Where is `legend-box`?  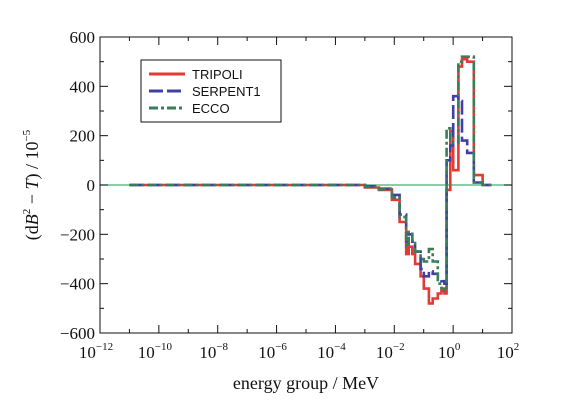
legend-box is located at coordinates (211, 91).